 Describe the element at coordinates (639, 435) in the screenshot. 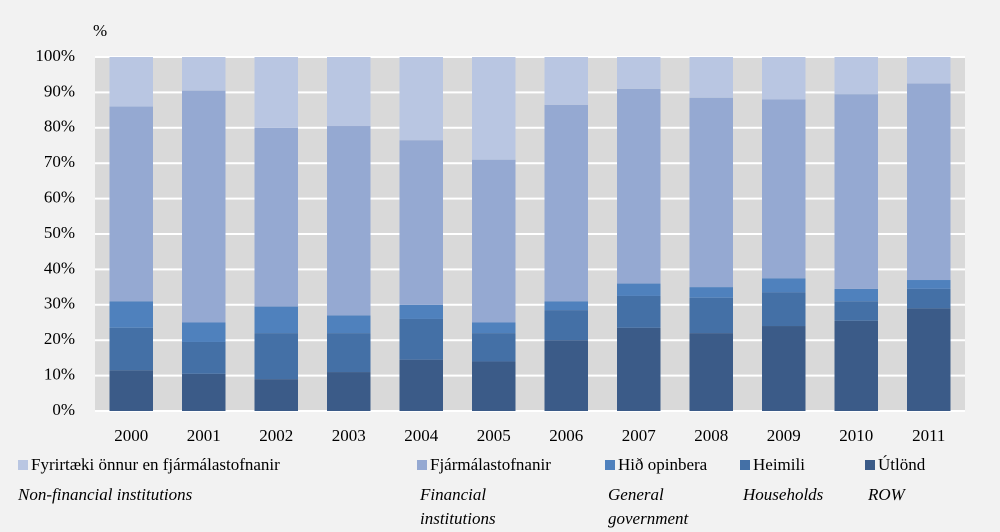

I see `x-tick-label: 2007` at that location.